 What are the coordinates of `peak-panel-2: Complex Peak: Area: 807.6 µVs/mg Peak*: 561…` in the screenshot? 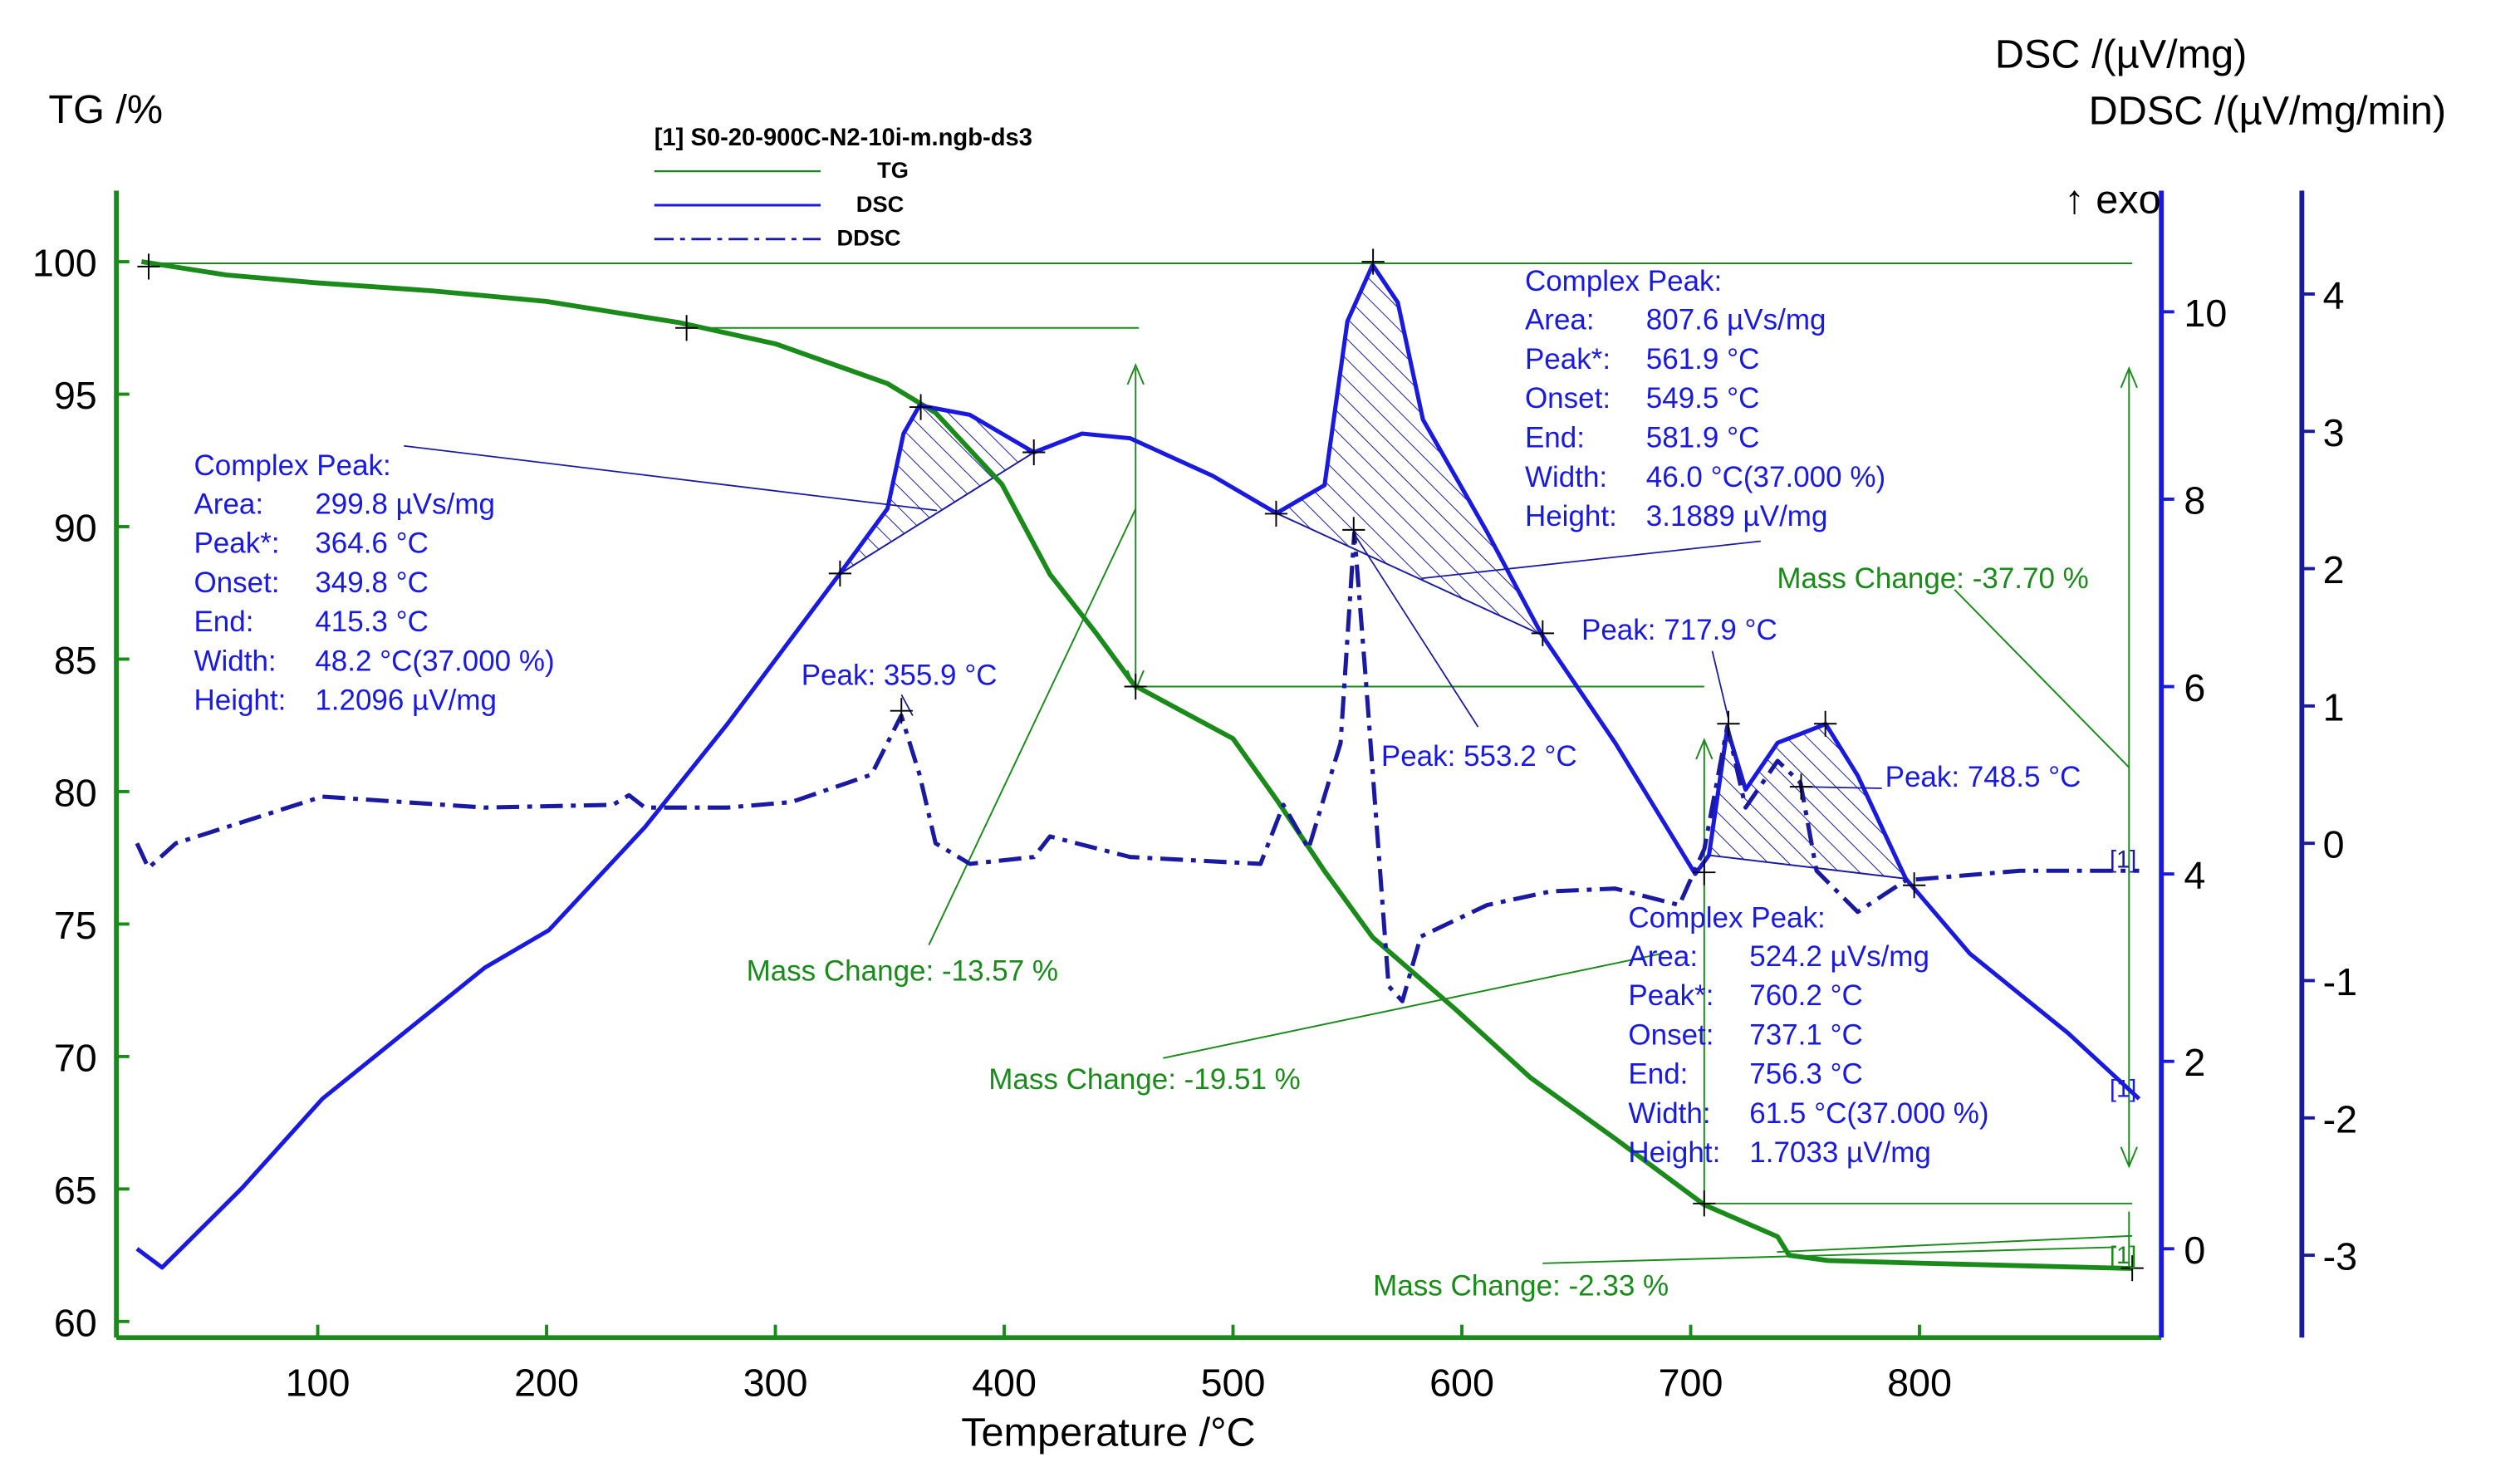 It's located at (1705, 398).